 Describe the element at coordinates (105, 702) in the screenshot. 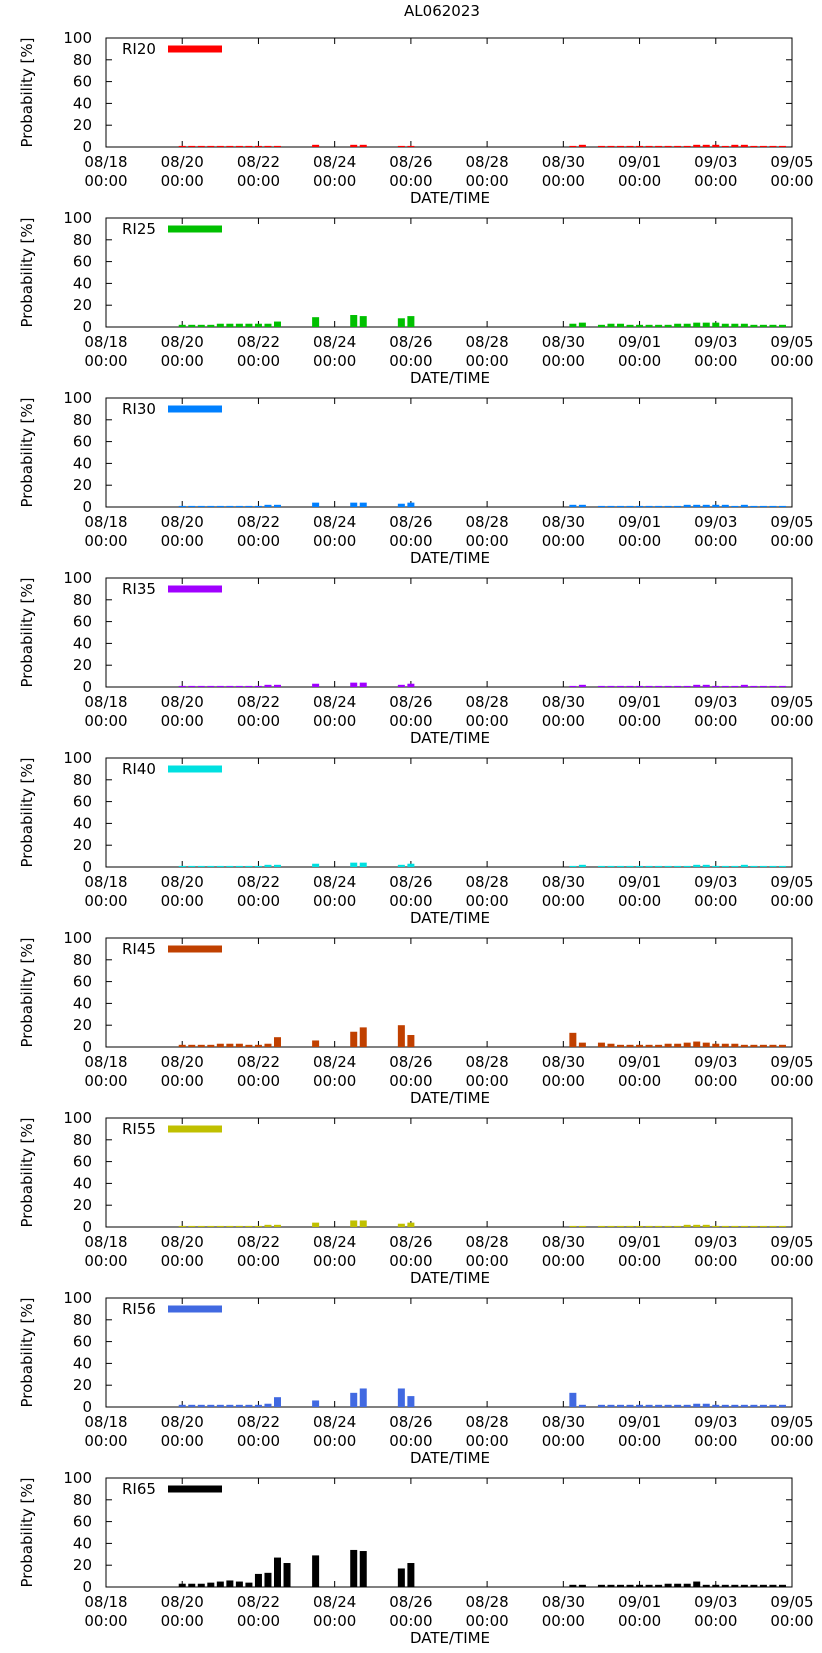

I see `x-tick-date: 08/18` at that location.